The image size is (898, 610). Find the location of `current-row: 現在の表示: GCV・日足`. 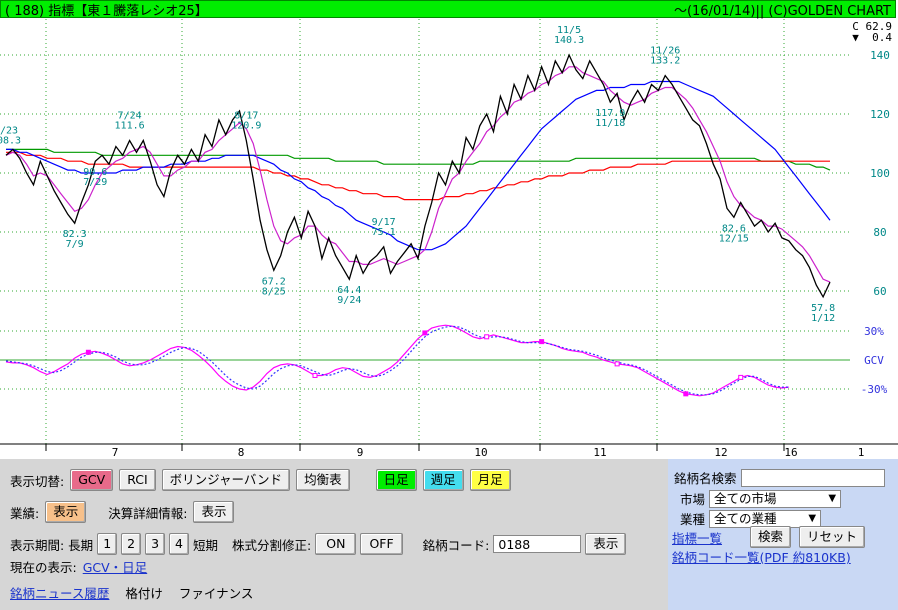

current-row: 現在の表示: GCV・日足 is located at coordinates (78, 566).